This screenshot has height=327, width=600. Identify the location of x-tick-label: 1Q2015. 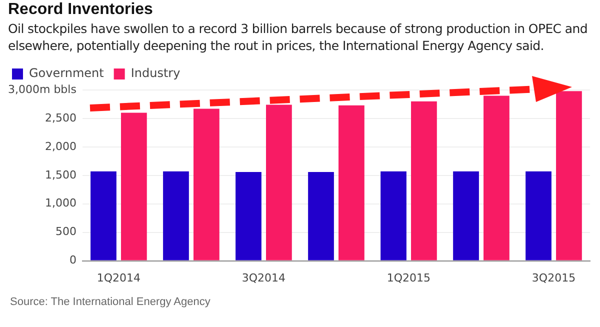
(408, 277).